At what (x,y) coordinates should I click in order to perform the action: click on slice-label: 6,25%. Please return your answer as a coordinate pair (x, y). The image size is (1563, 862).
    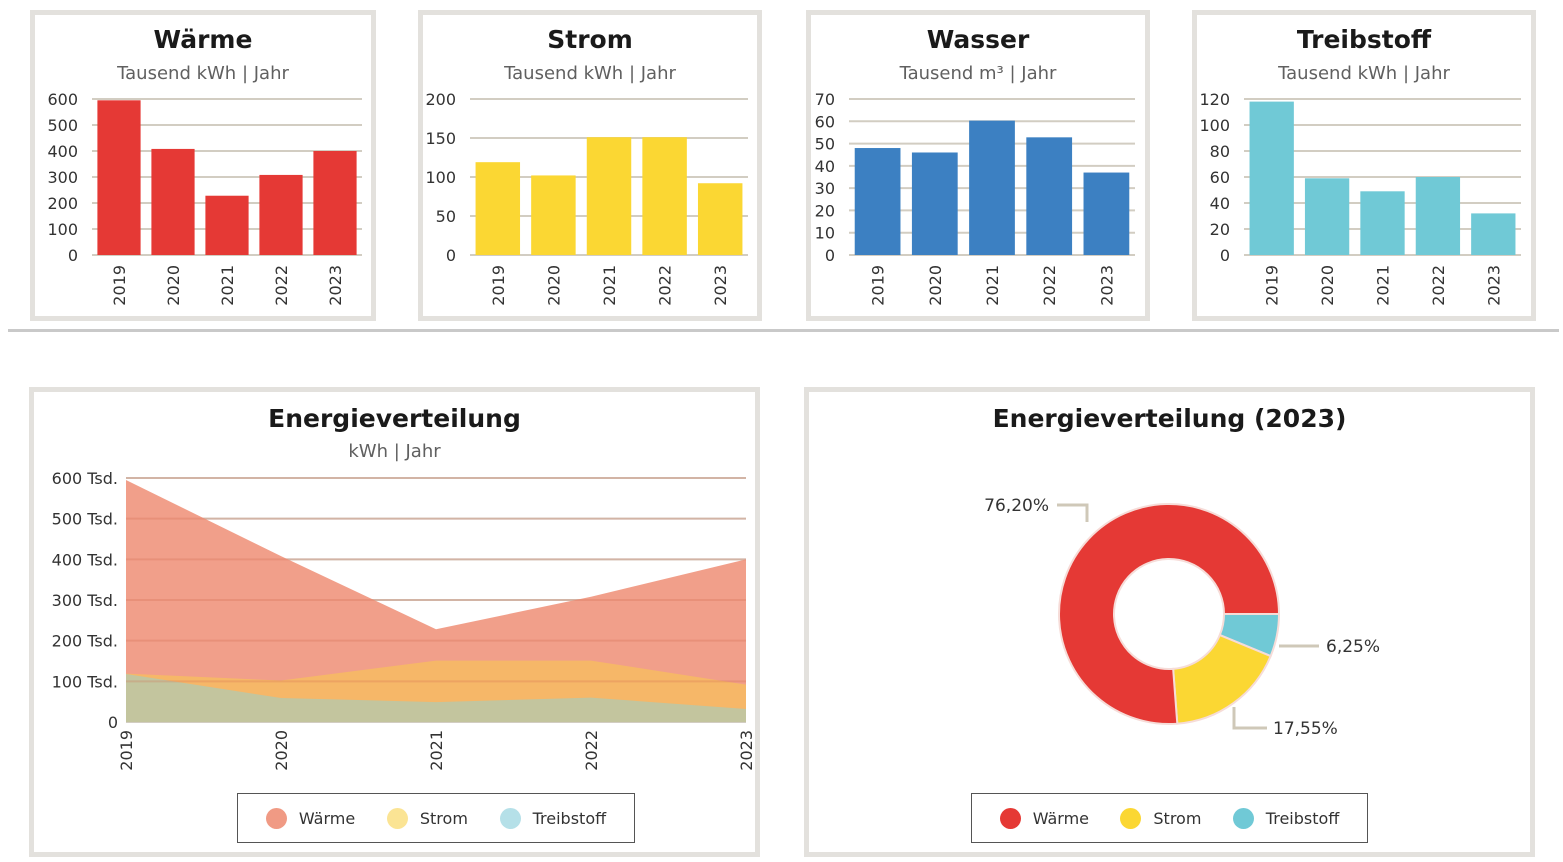
    Looking at the image, I should click on (1353, 647).